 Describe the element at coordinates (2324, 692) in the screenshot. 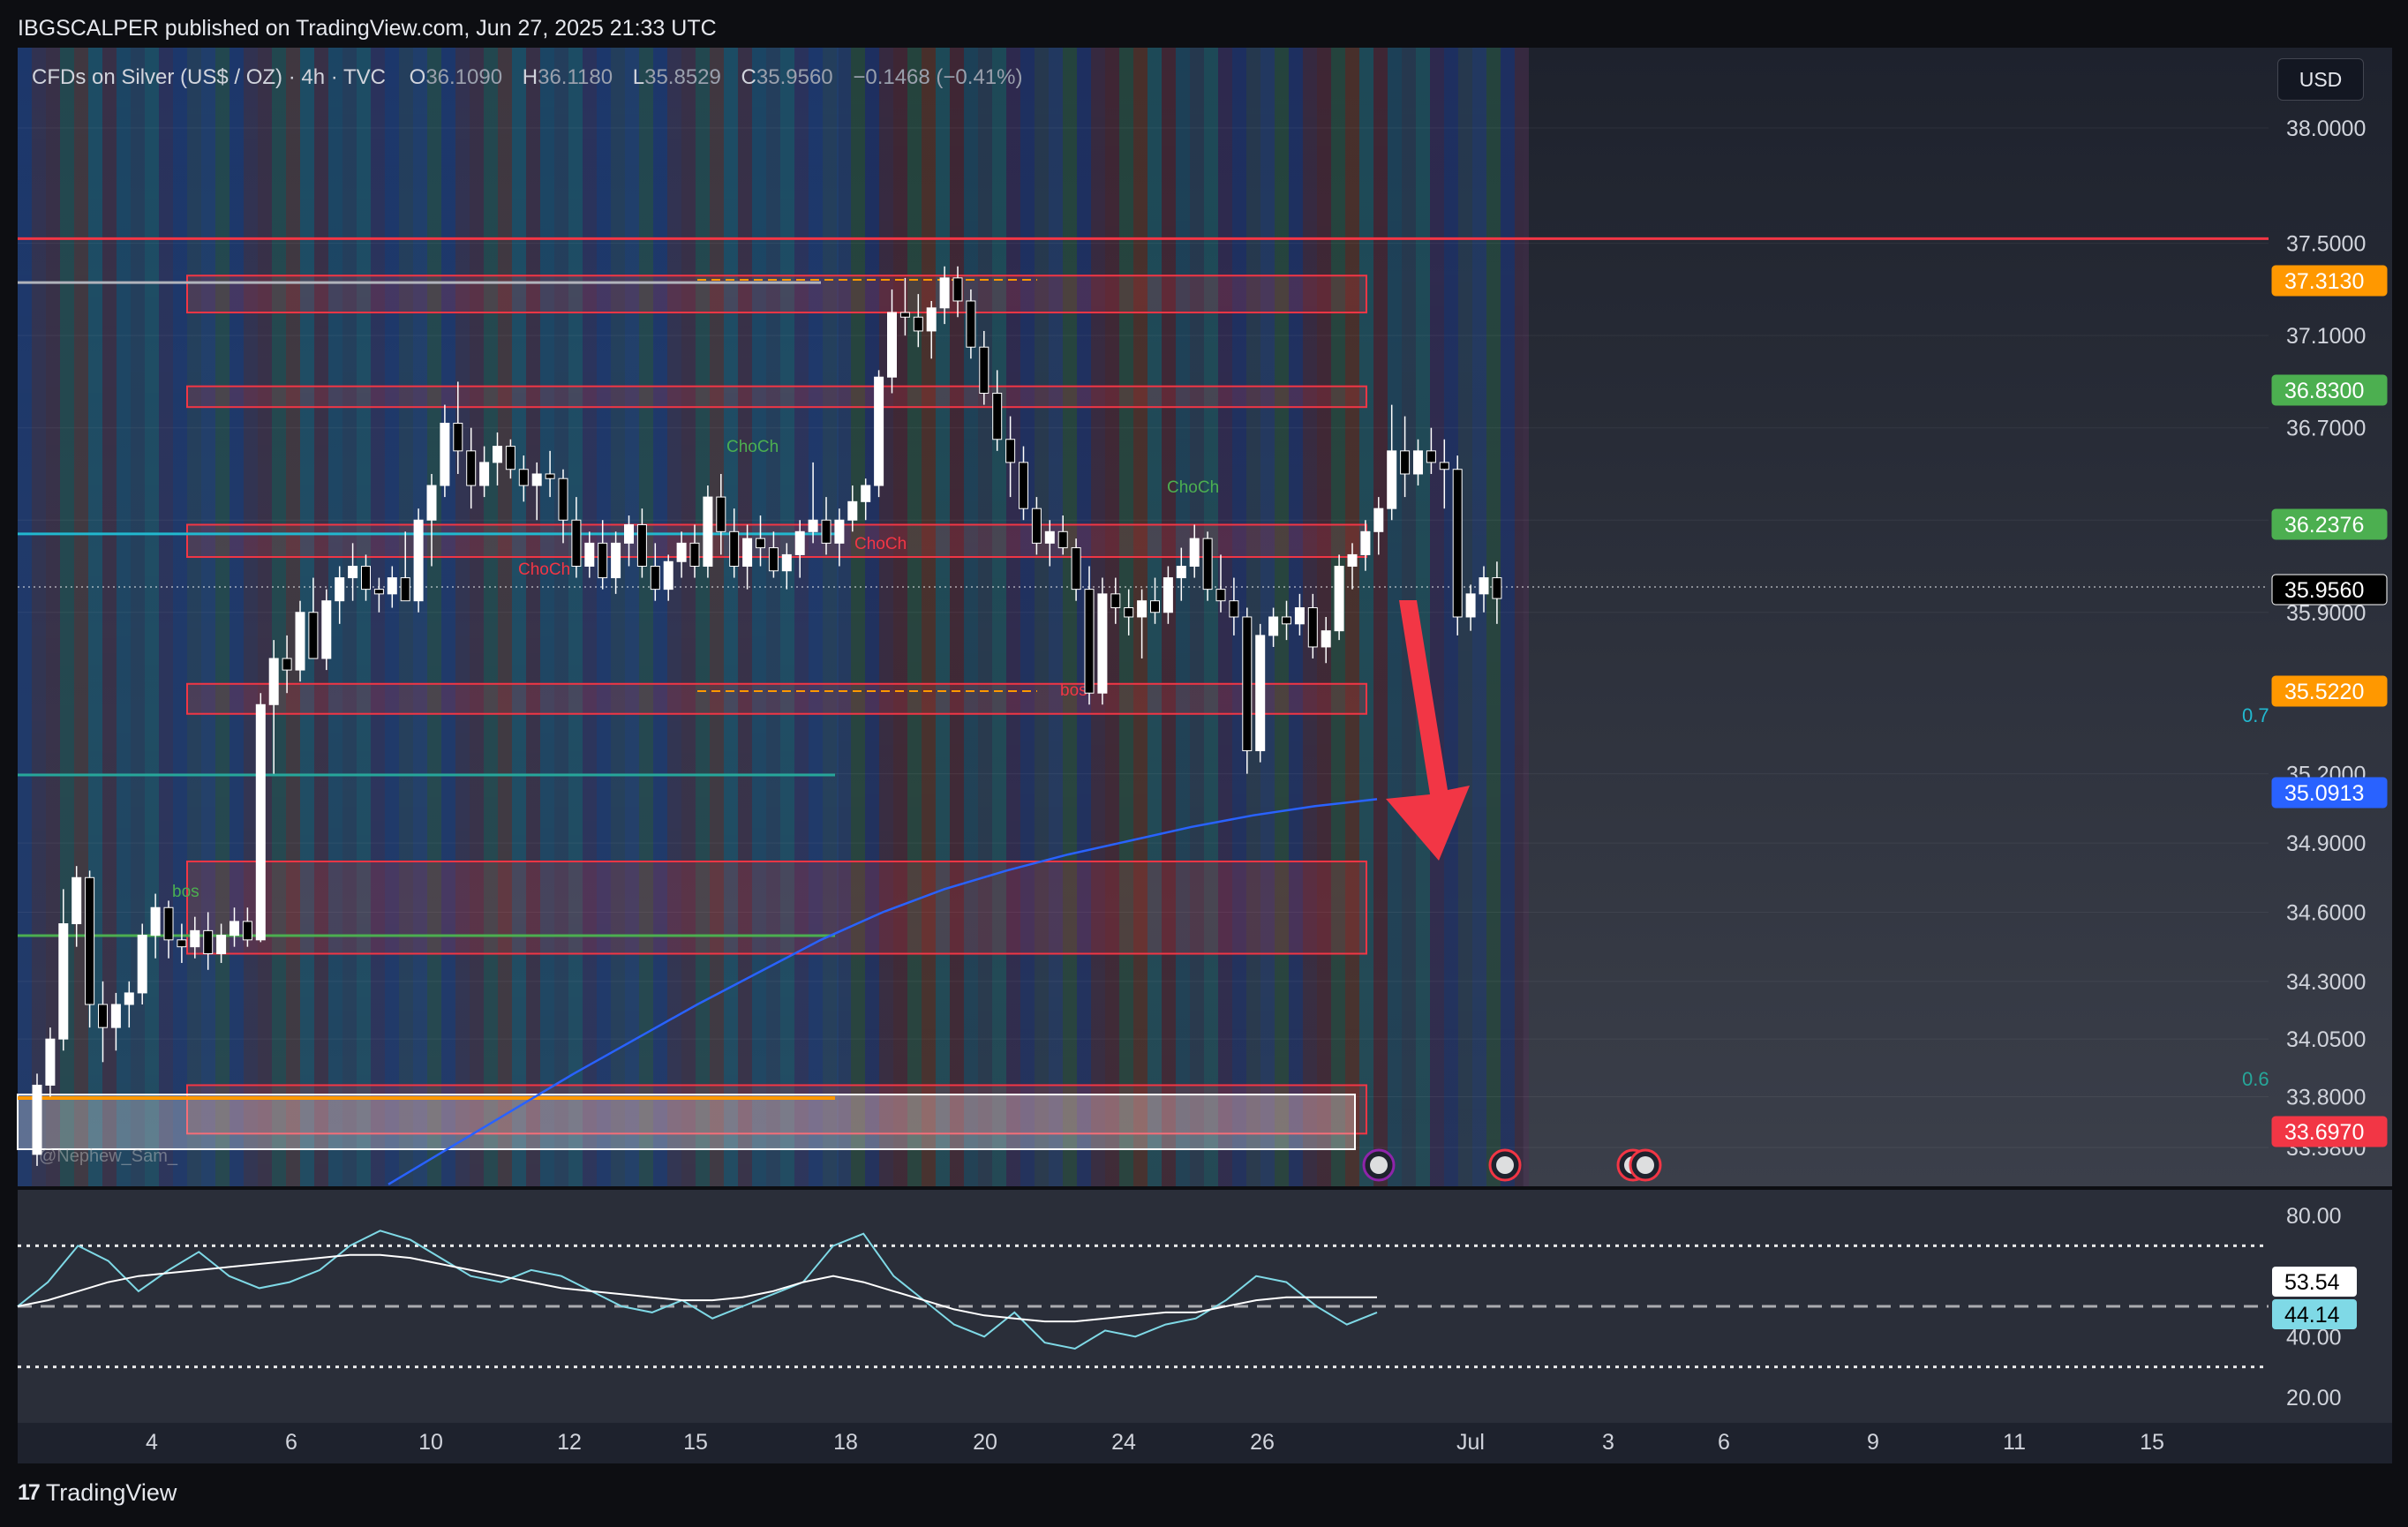

I see `price-tag-text: 35.5220` at that location.